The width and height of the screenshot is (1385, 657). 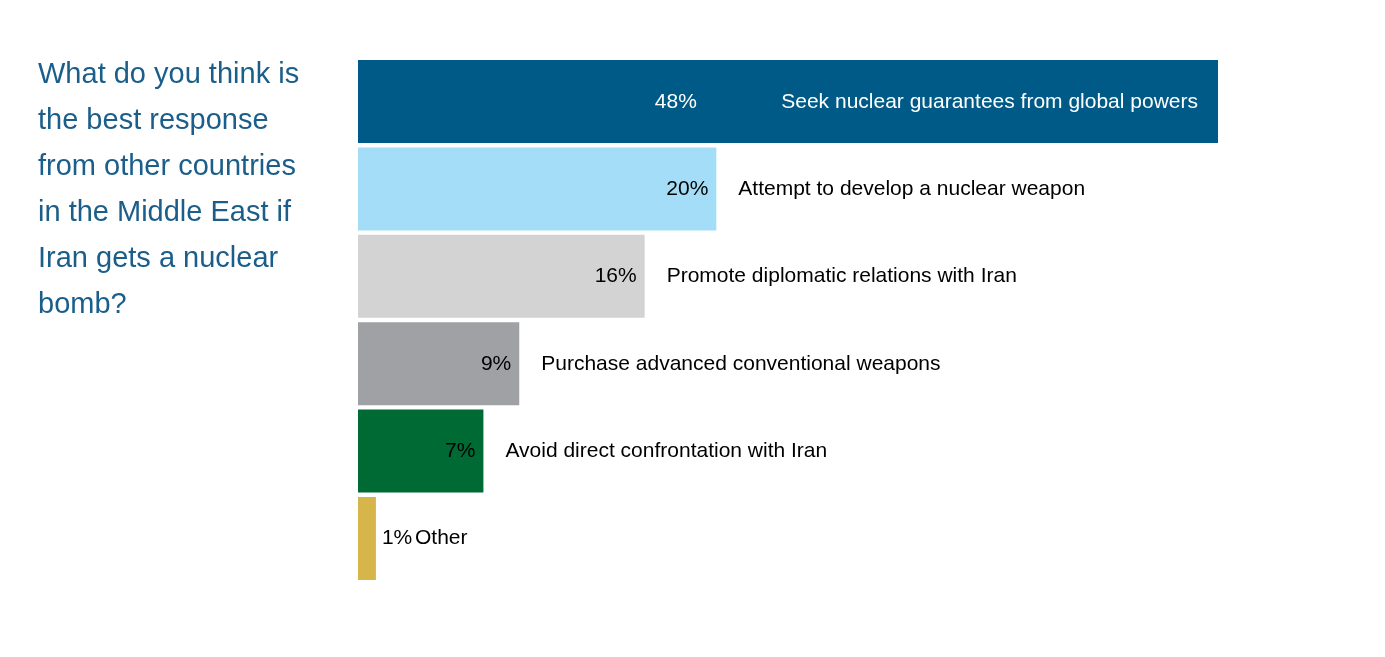 What do you see at coordinates (989, 100) in the screenshot?
I see `y-tick-label: Seek nuclear guarantees from global powers` at bounding box center [989, 100].